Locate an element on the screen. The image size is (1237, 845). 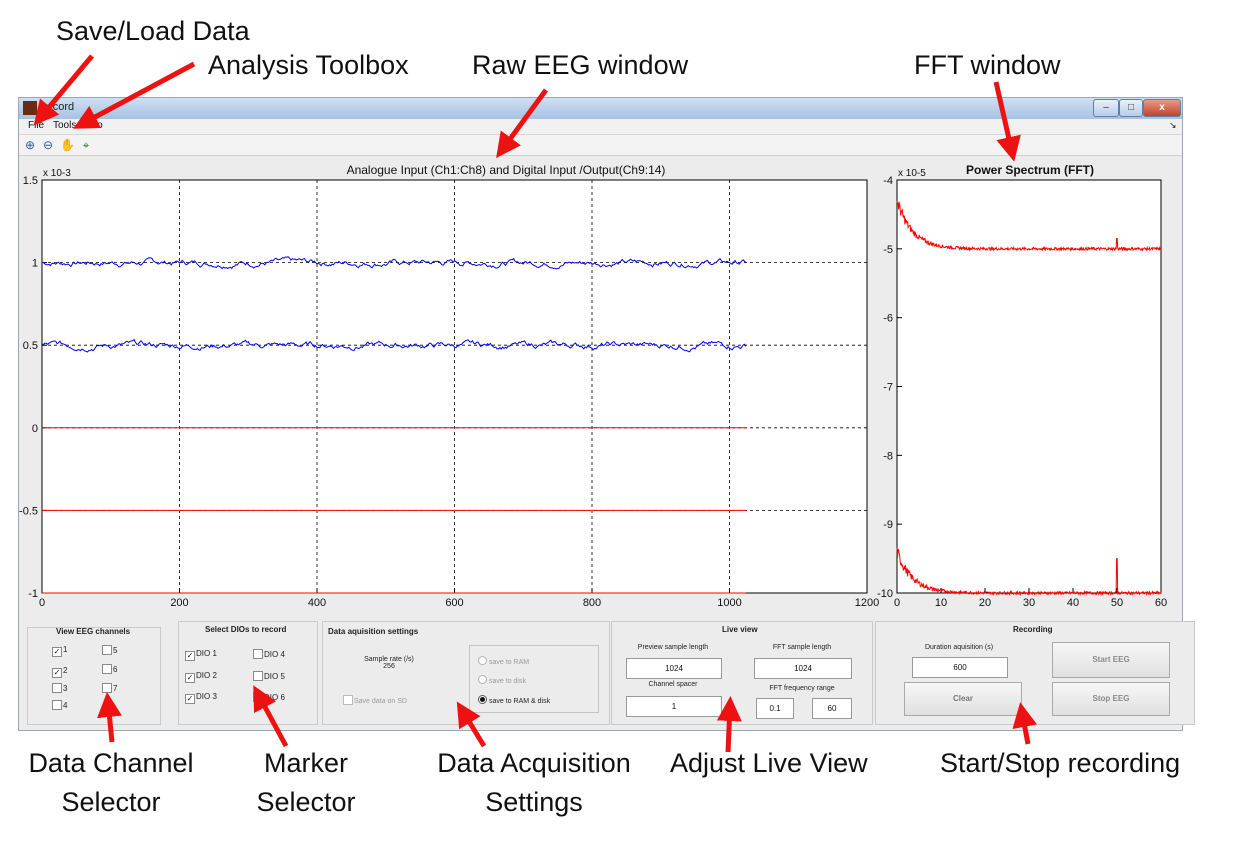
dio-2-checkbox: ✓ DIO 2 is located at coordinates (201, 677).